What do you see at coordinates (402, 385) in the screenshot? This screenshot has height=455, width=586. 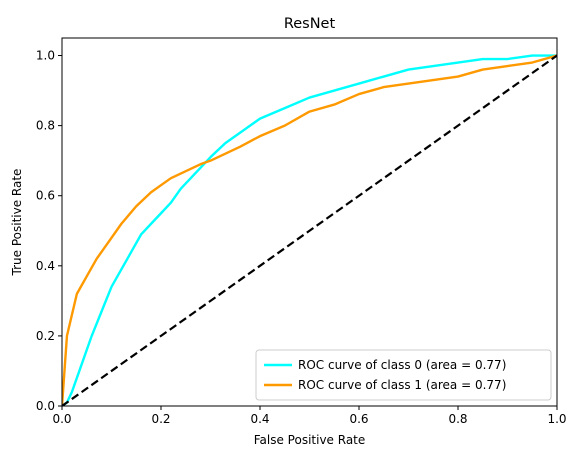 I see `legend-entry-label: ROC curve of class 1 (area = 0.77)` at bounding box center [402, 385].